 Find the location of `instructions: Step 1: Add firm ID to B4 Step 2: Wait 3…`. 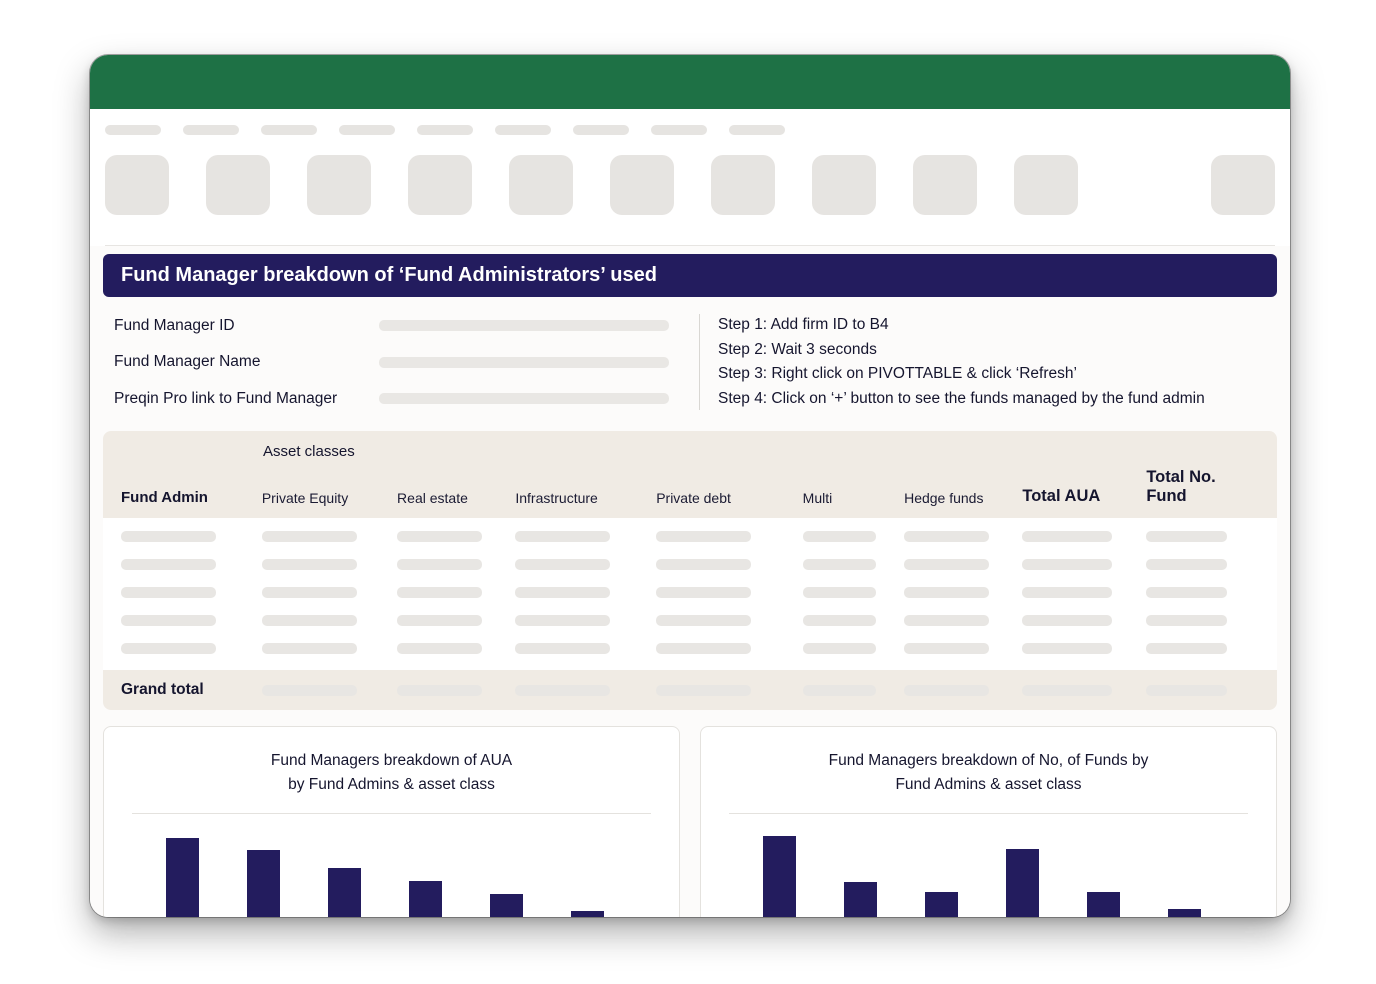

instructions: Step 1: Add firm ID to B4 Step 2: Wait 3… is located at coordinates (952, 362).